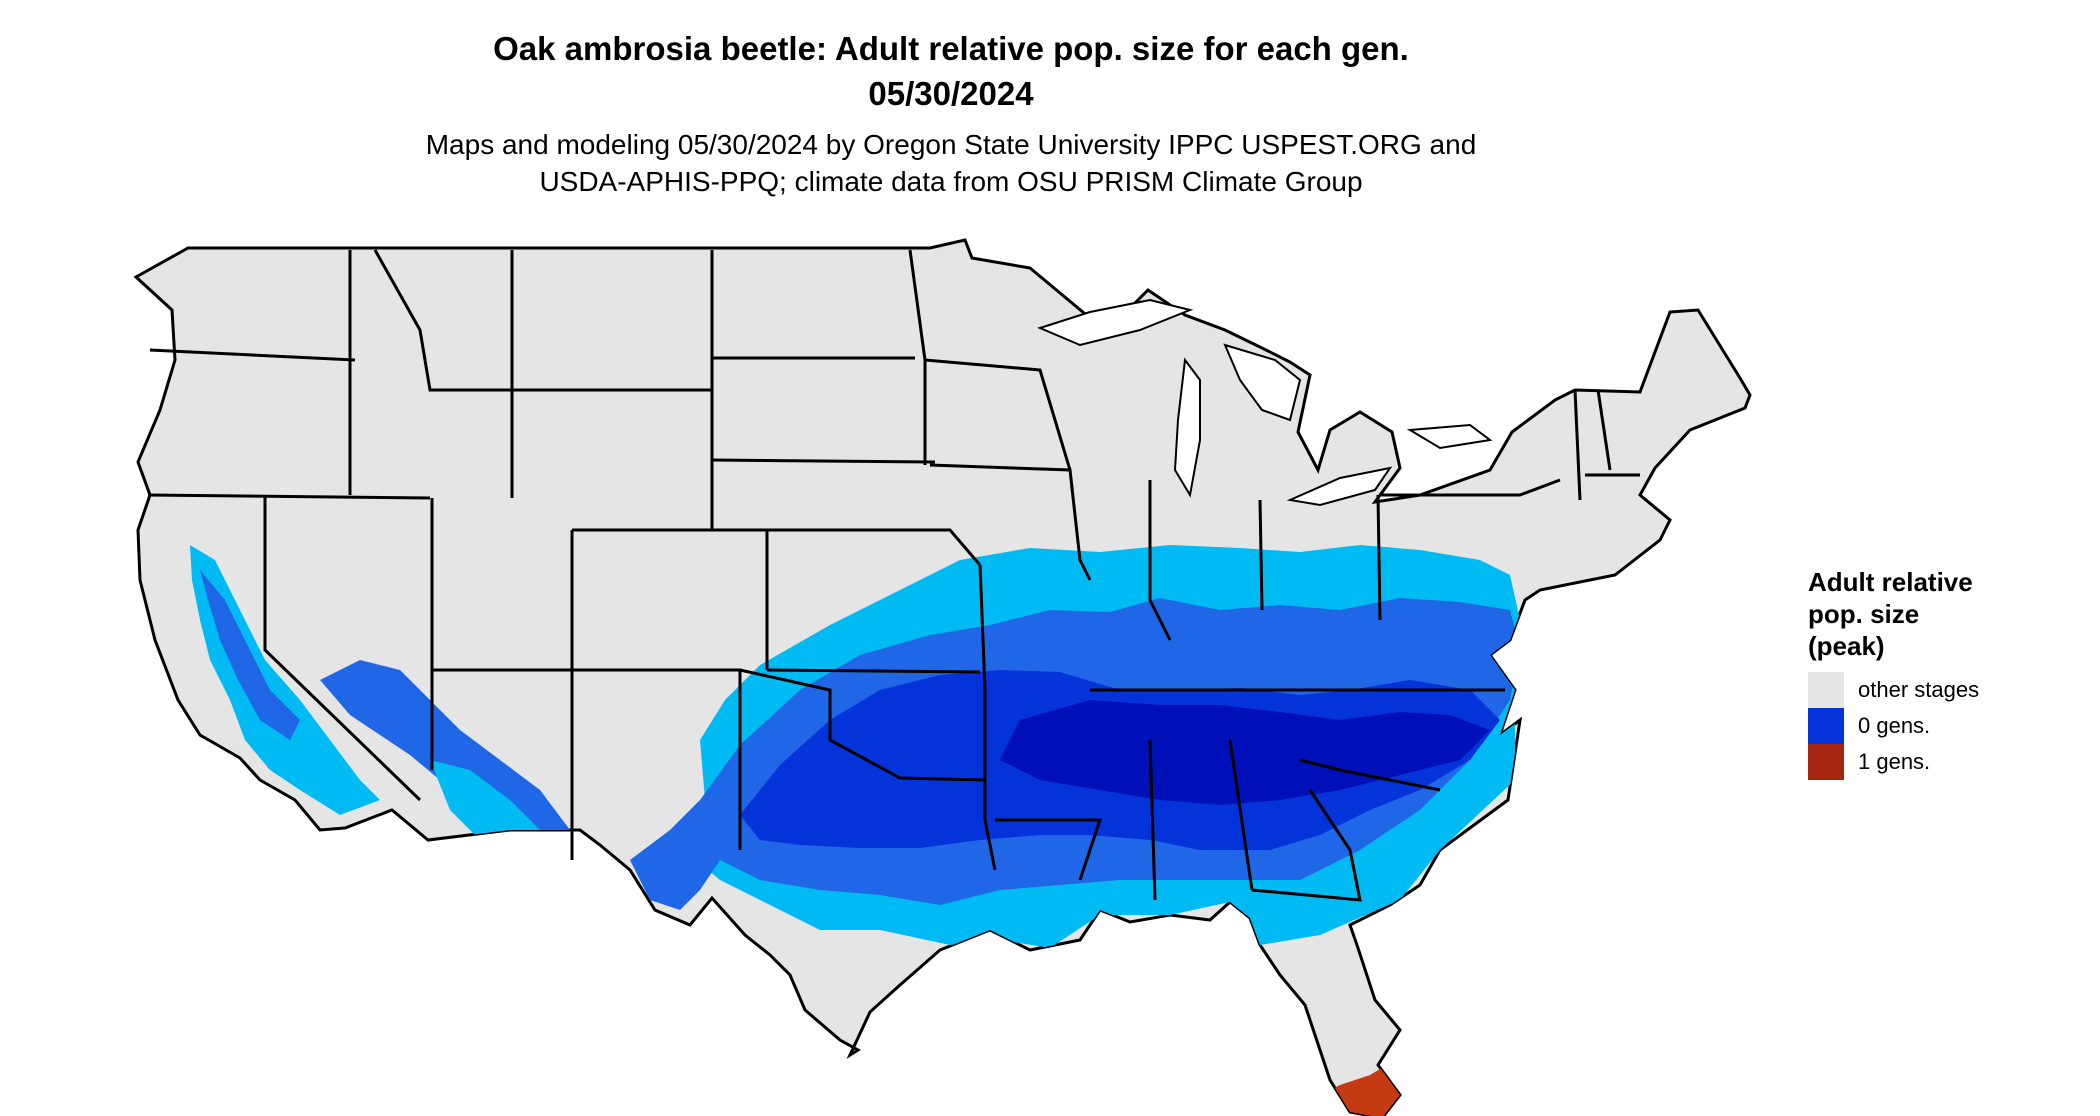 The height and width of the screenshot is (1116, 2100). Describe the element at coordinates (289, 496) in the screenshot. I see `border-or-ca-nv` at that location.